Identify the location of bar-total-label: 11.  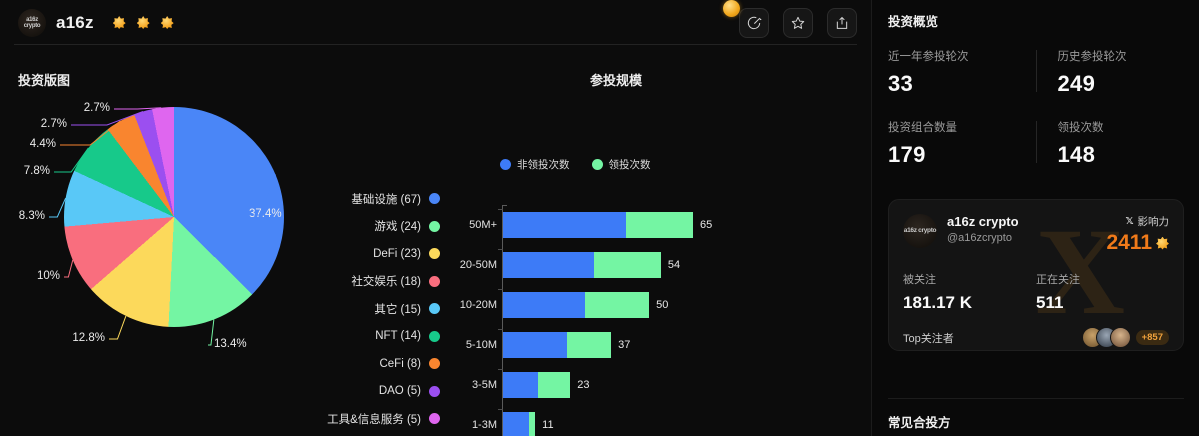
(548, 425).